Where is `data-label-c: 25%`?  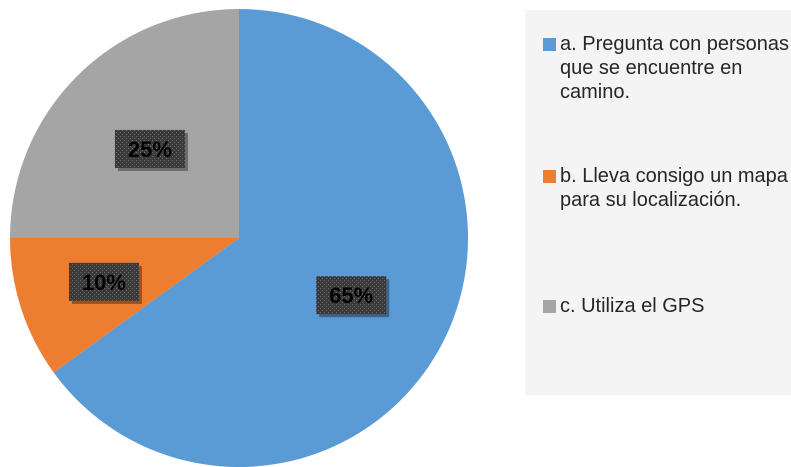
data-label-c: 25% is located at coordinates (151, 150).